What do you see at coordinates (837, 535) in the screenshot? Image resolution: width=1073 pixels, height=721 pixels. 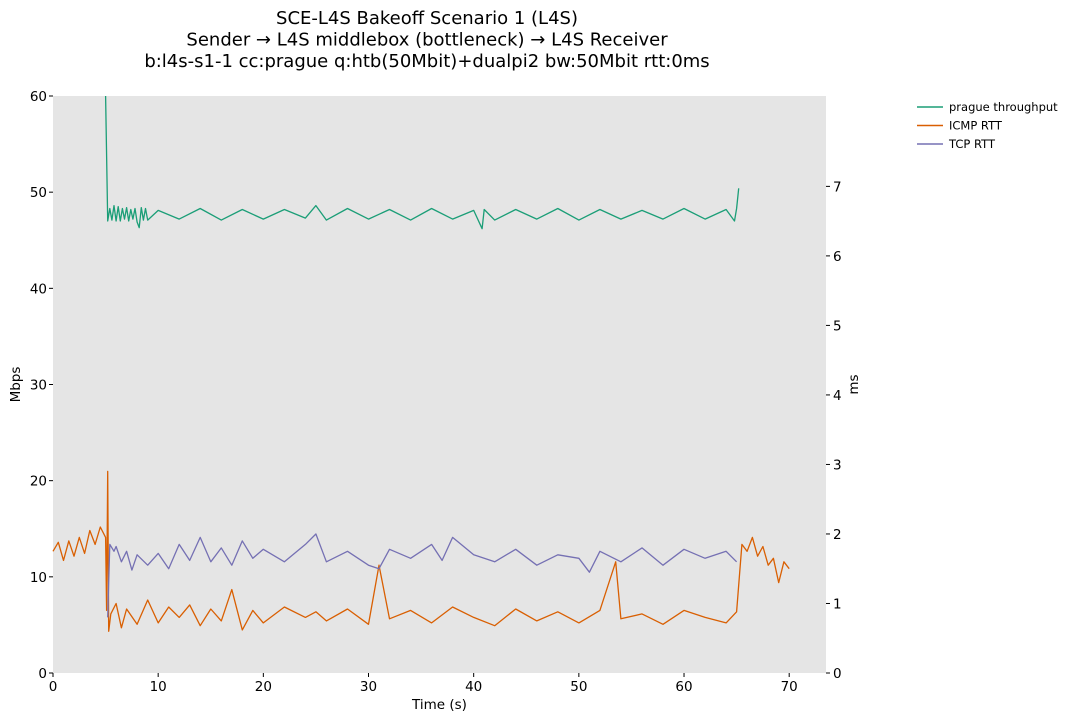 I see `y2-tick-label: 2` at bounding box center [837, 535].